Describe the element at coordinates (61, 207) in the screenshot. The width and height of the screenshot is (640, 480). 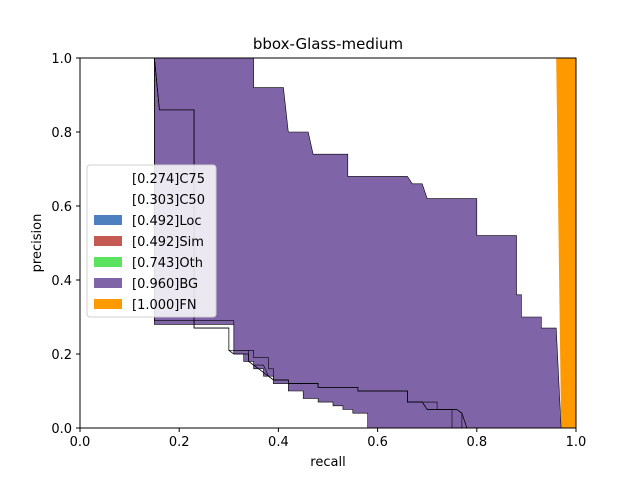
I see `y-tick-label: 0.6` at that location.